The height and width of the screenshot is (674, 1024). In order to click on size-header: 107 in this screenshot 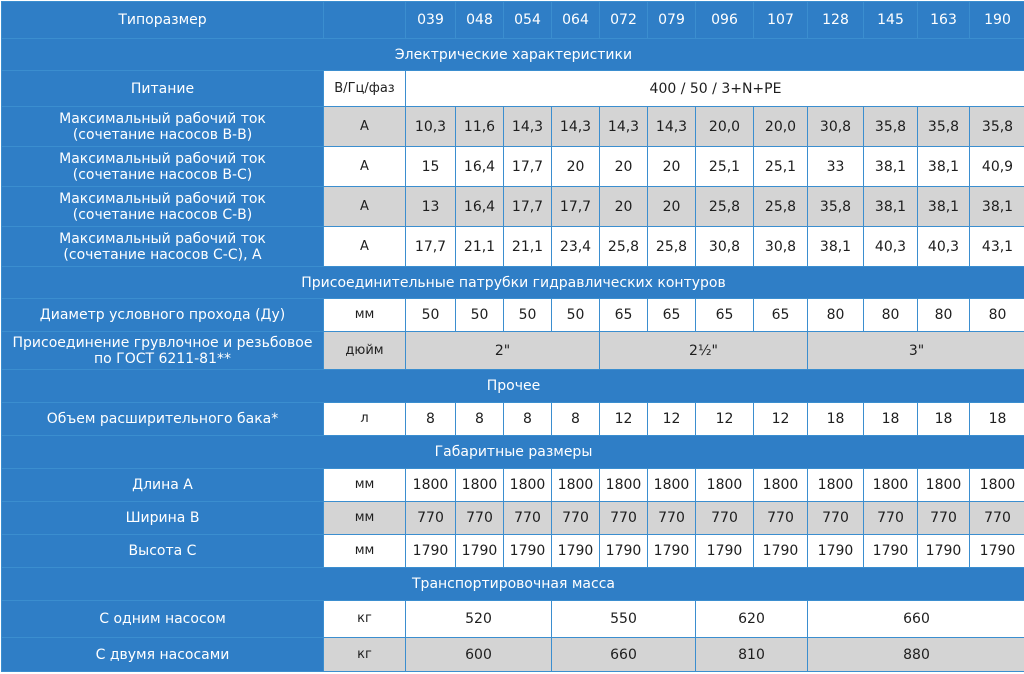, I will do `click(781, 20)`.